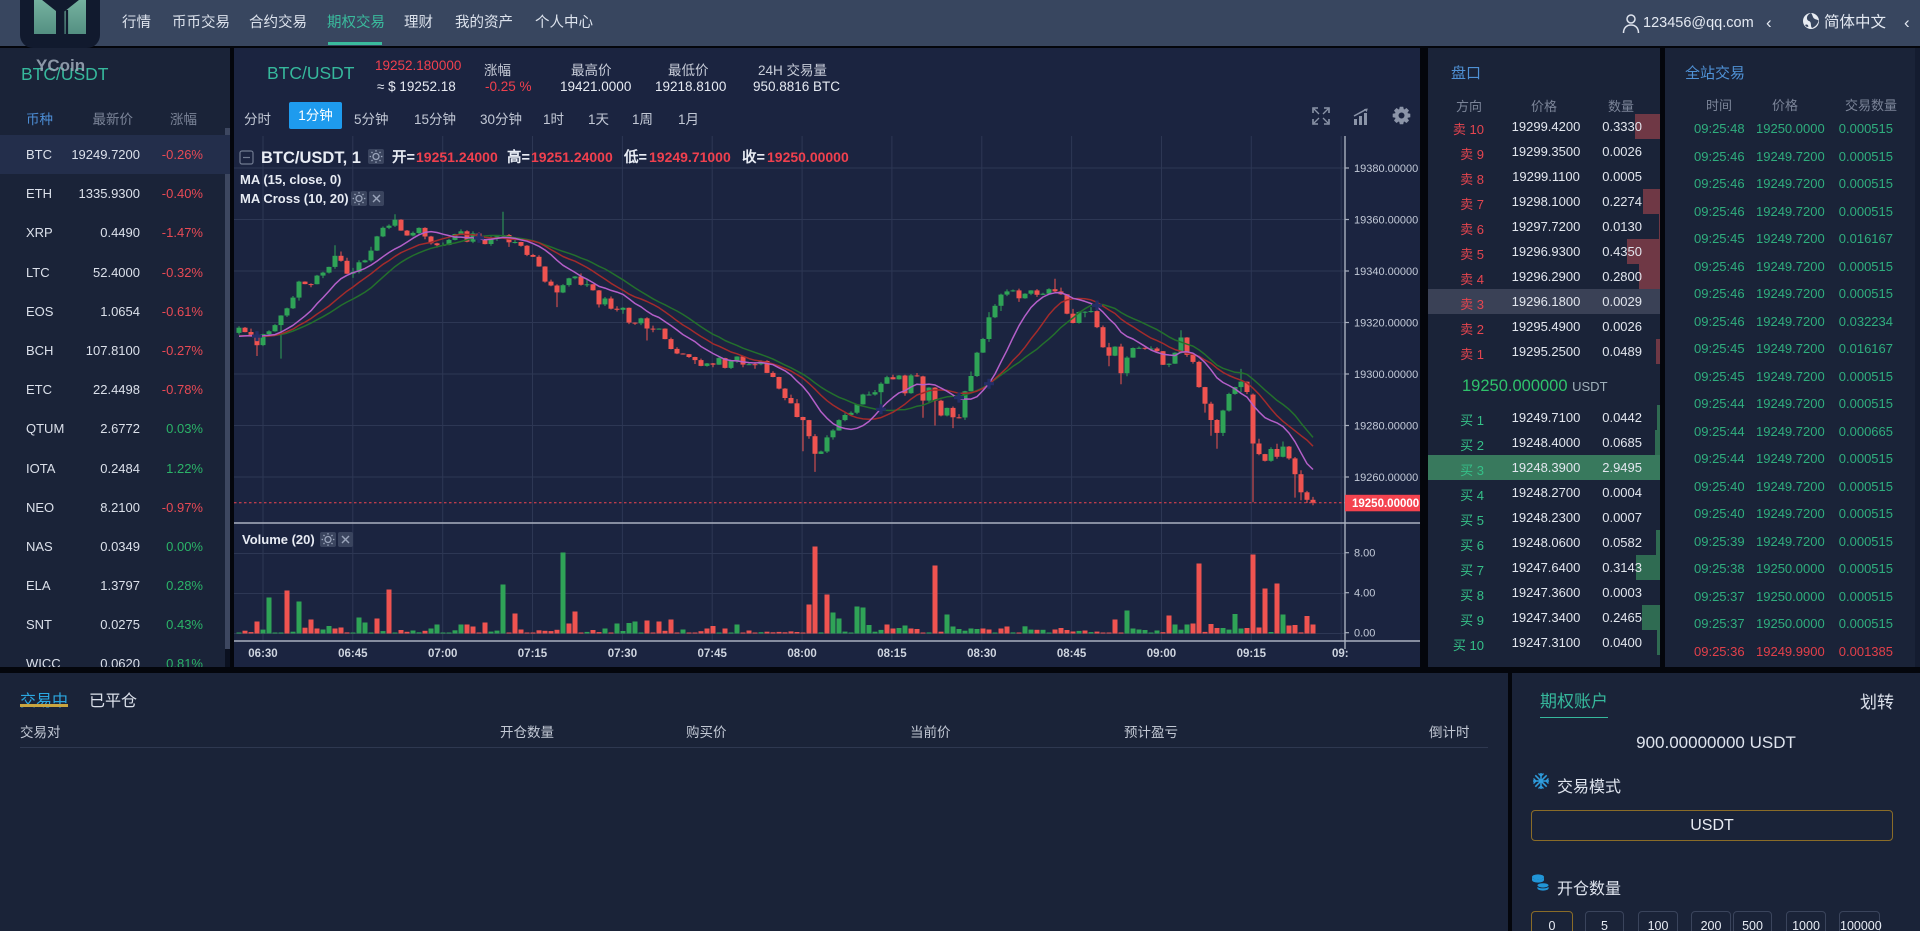 Image resolution: width=1920 pixels, height=931 pixels. I want to click on svg-text: 19300.00000, so click(1386, 375).